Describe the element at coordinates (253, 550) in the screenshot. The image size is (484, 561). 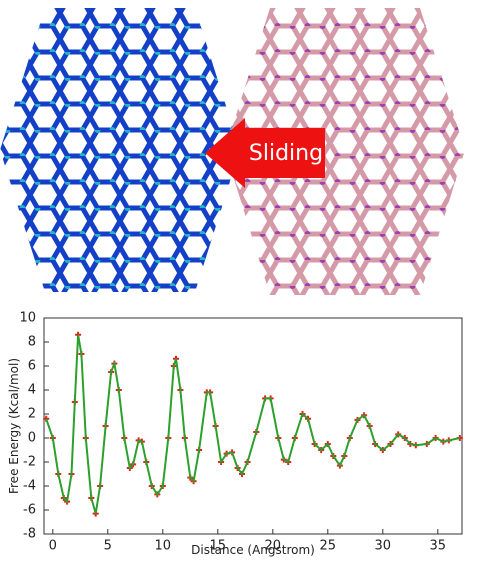
I see `x-axis-label: Distance (Angstrom)` at that location.